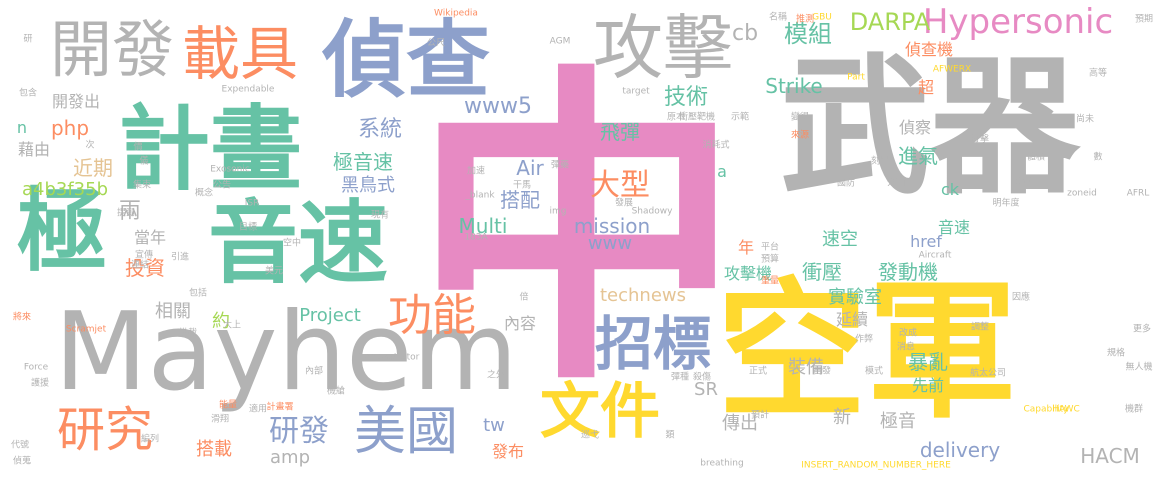  I want to click on cloud-word: AGM, so click(560, 41).